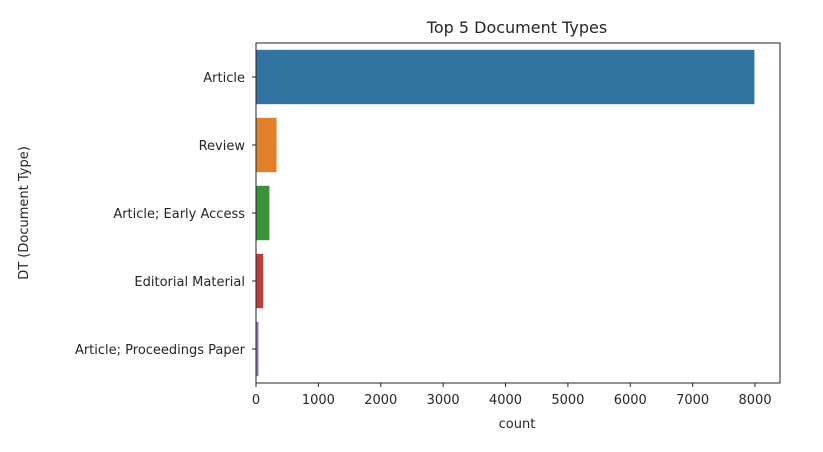 This screenshot has width=823, height=452. I want to click on y-tick-label: Editorial Material, so click(189, 282).